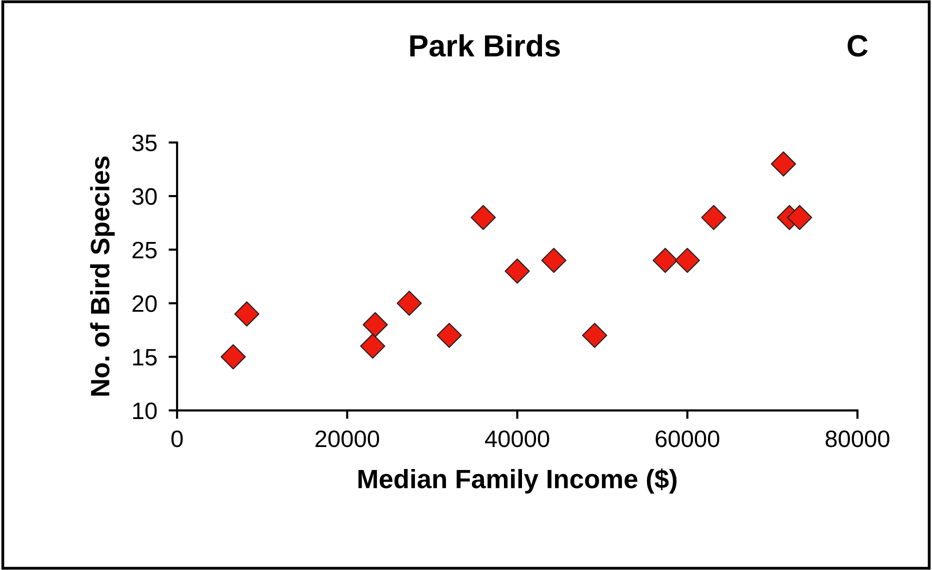 The image size is (932, 570). I want to click on x-tick-label: 20000, so click(348, 439).